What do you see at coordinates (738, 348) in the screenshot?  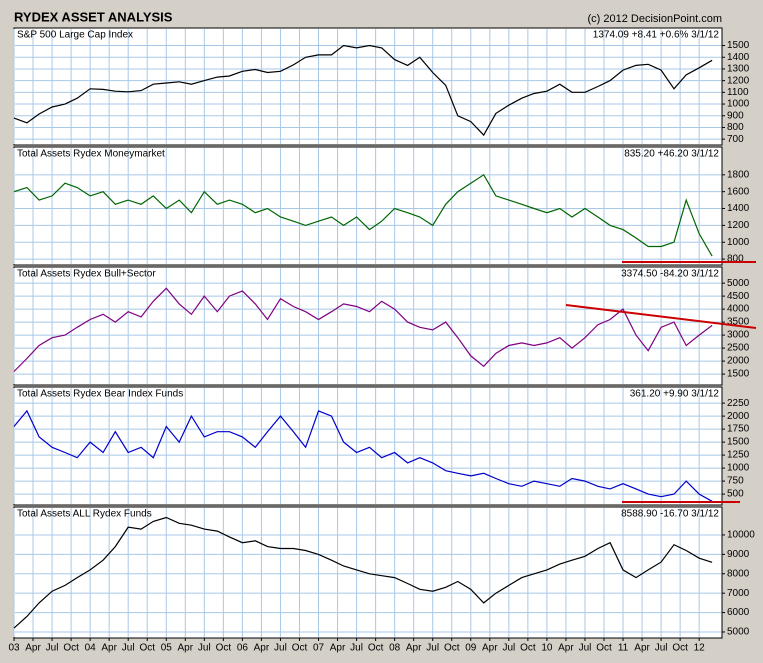 I see `y-tick-label: 2500` at bounding box center [738, 348].